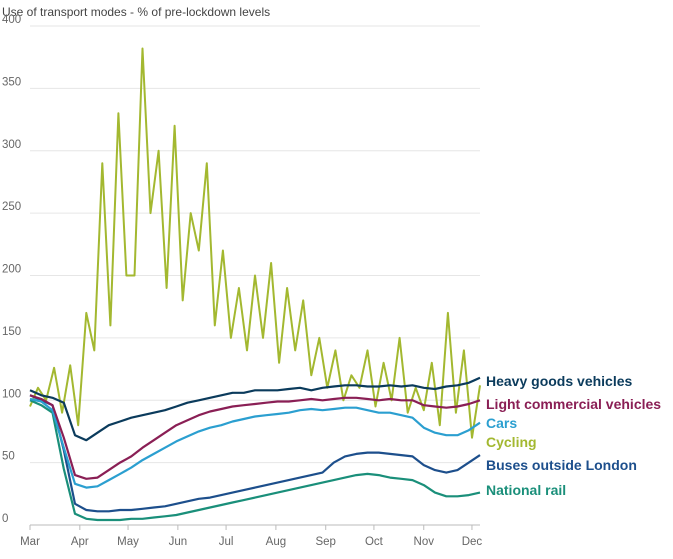  Describe the element at coordinates (11, 20) in the screenshot. I see `y-tick-label: 400` at that location.